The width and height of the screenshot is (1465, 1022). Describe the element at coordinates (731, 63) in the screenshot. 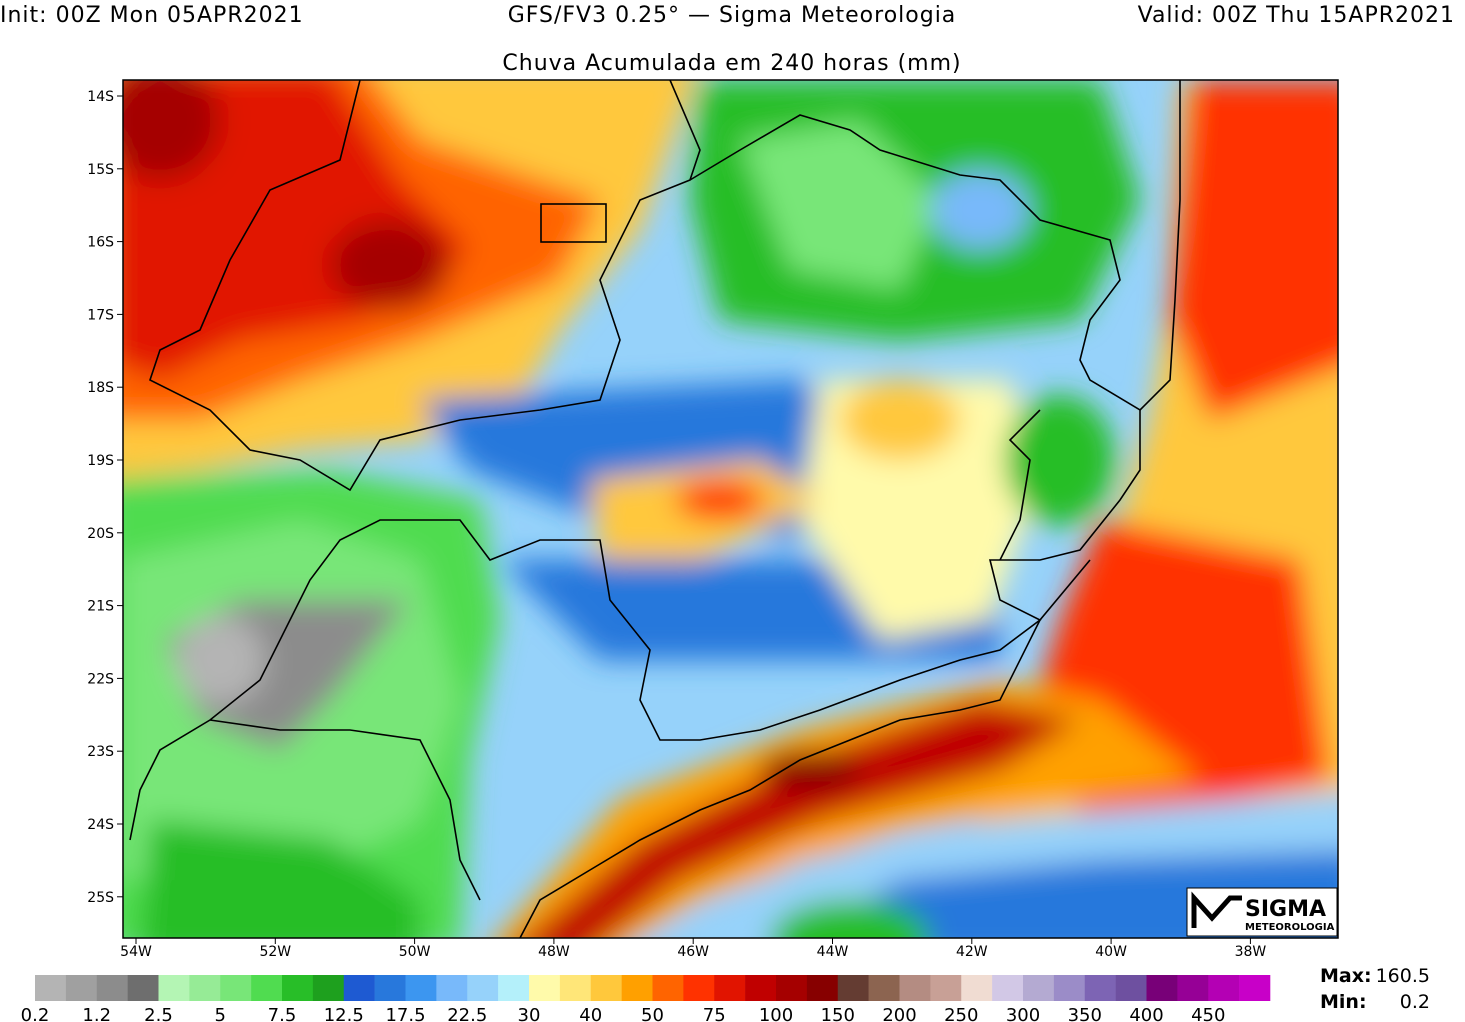

I see `map-title: Chuva Acumulada em 240 horas (mm)` at that location.